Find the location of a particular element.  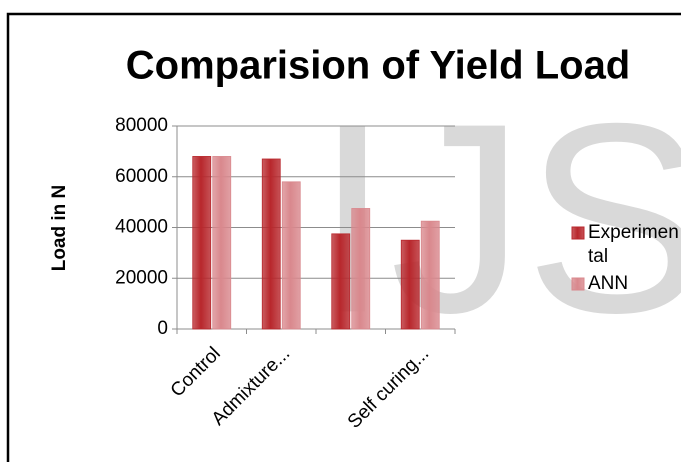

legend-item: Experimental is located at coordinates (633, 244).